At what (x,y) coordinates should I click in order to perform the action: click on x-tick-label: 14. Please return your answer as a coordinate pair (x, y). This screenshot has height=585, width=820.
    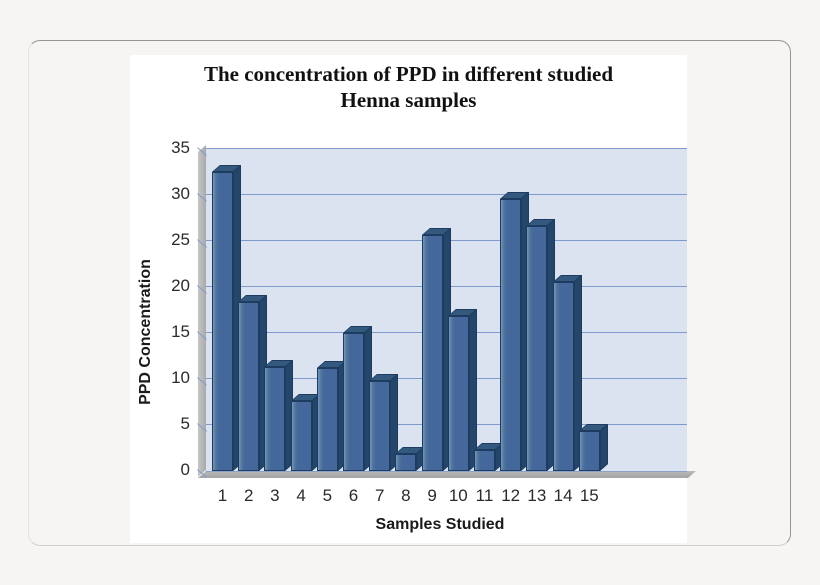
    Looking at the image, I should click on (563, 495).